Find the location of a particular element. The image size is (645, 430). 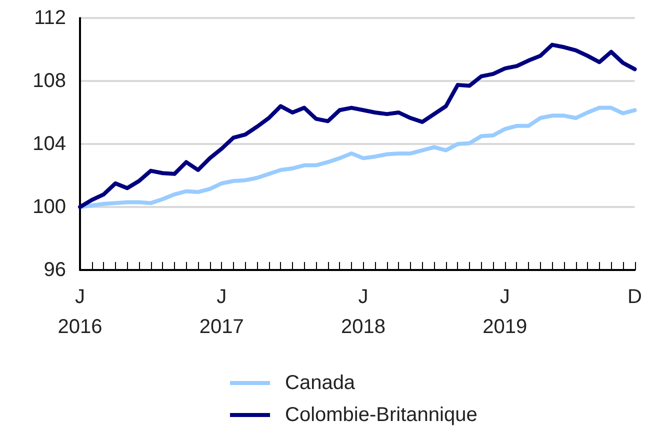

x-tick-label: J 2019 is located at coordinates (505, 312).